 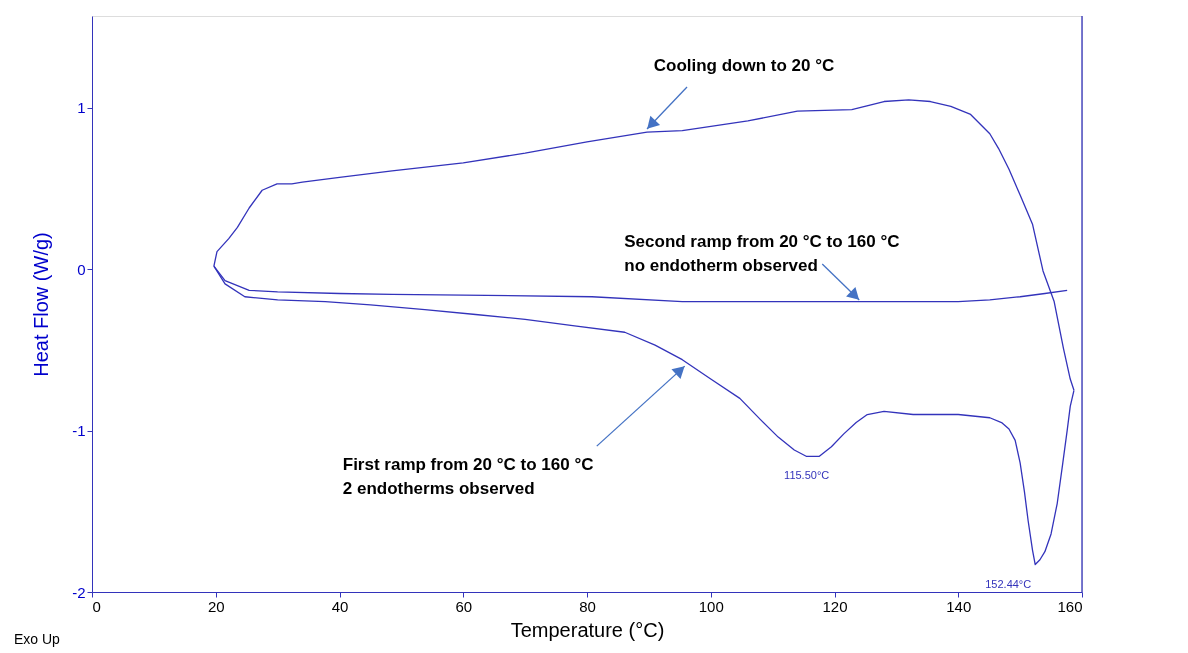 I want to click on x-tick-label: 160, so click(x=1070, y=606).